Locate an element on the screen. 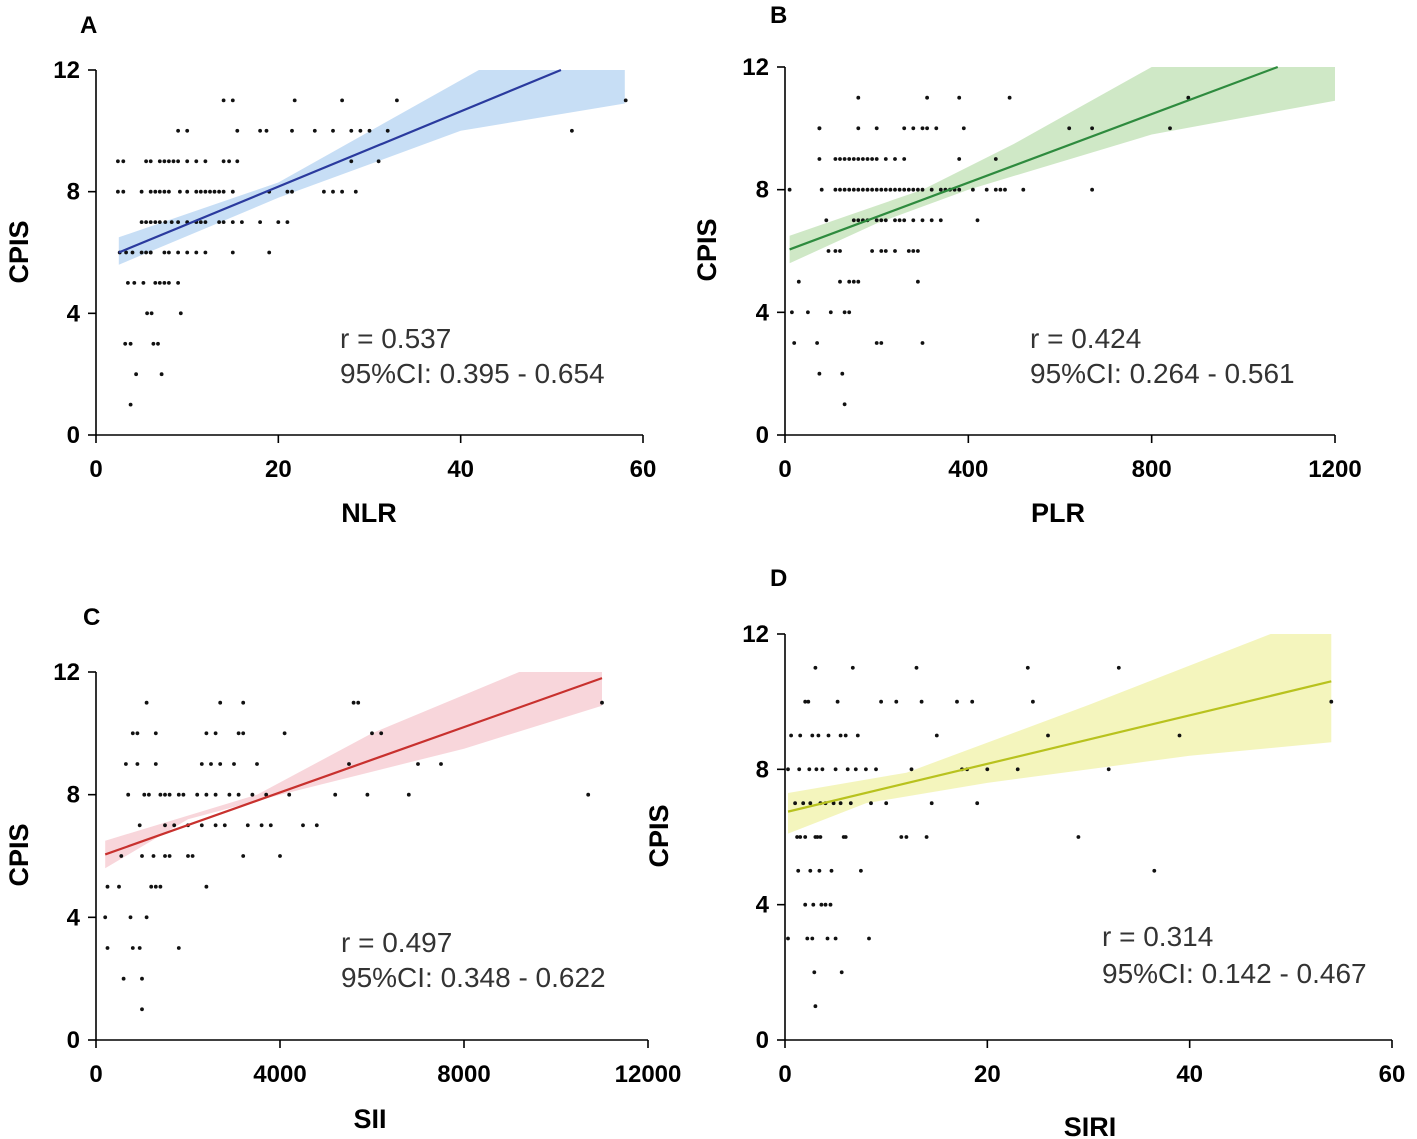 The width and height of the screenshot is (1417, 1139). regression-line-d is located at coordinates (1059, 746).